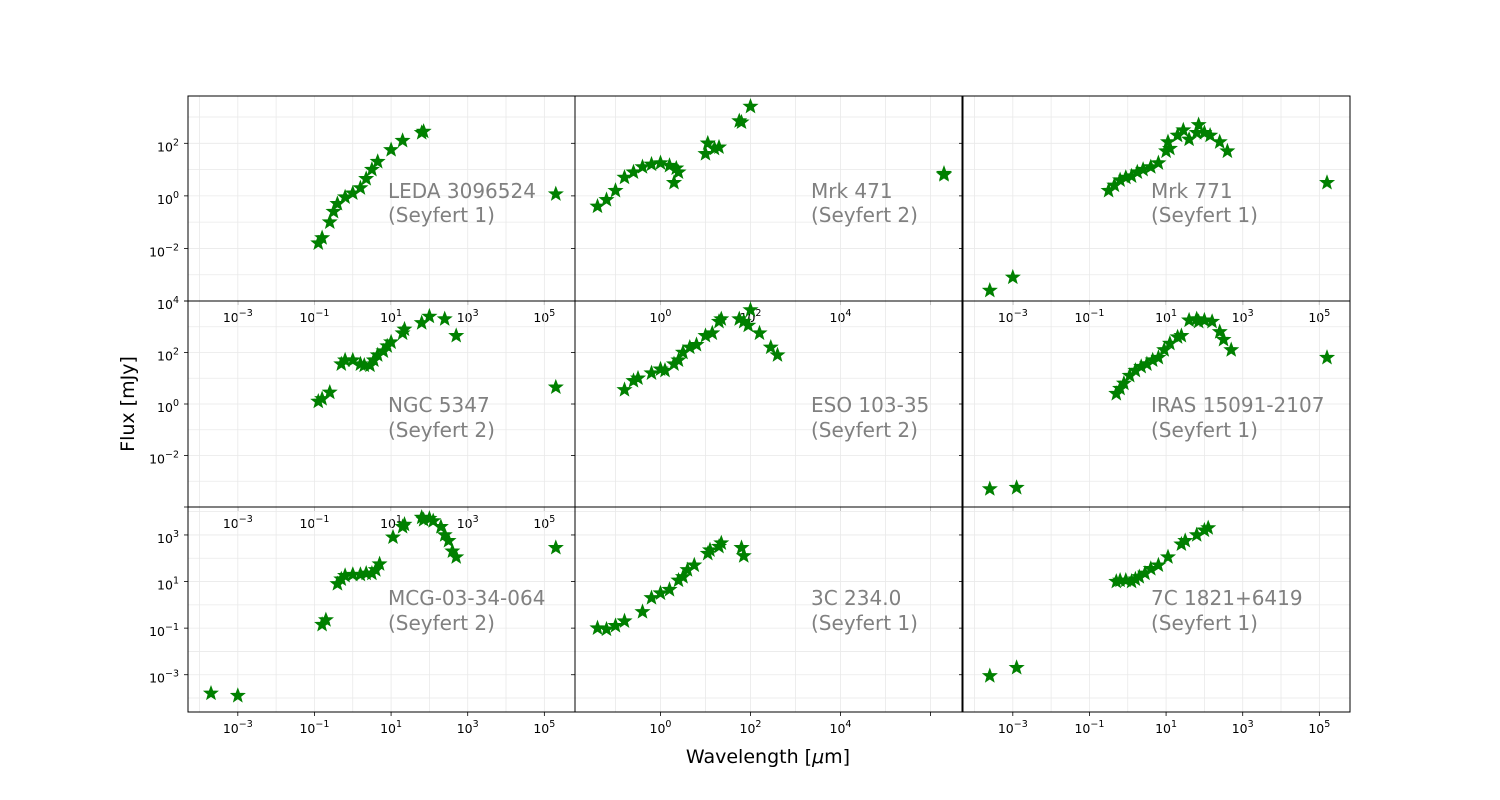 Image resolution: width=1500 pixels, height=800 pixels. What do you see at coordinates (164, 630) in the screenshot?
I see `y-tick-label: 10⁻¹` at bounding box center [164, 630].